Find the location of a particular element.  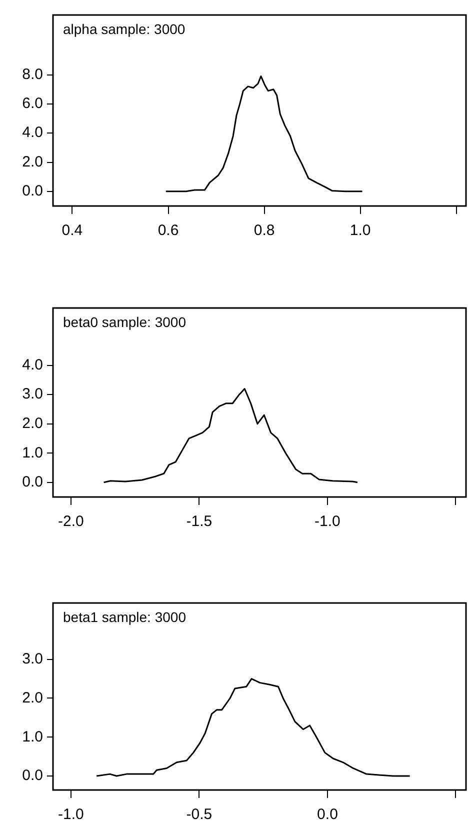

chart-title: beta1 sample: 3000 is located at coordinates (124, 616).